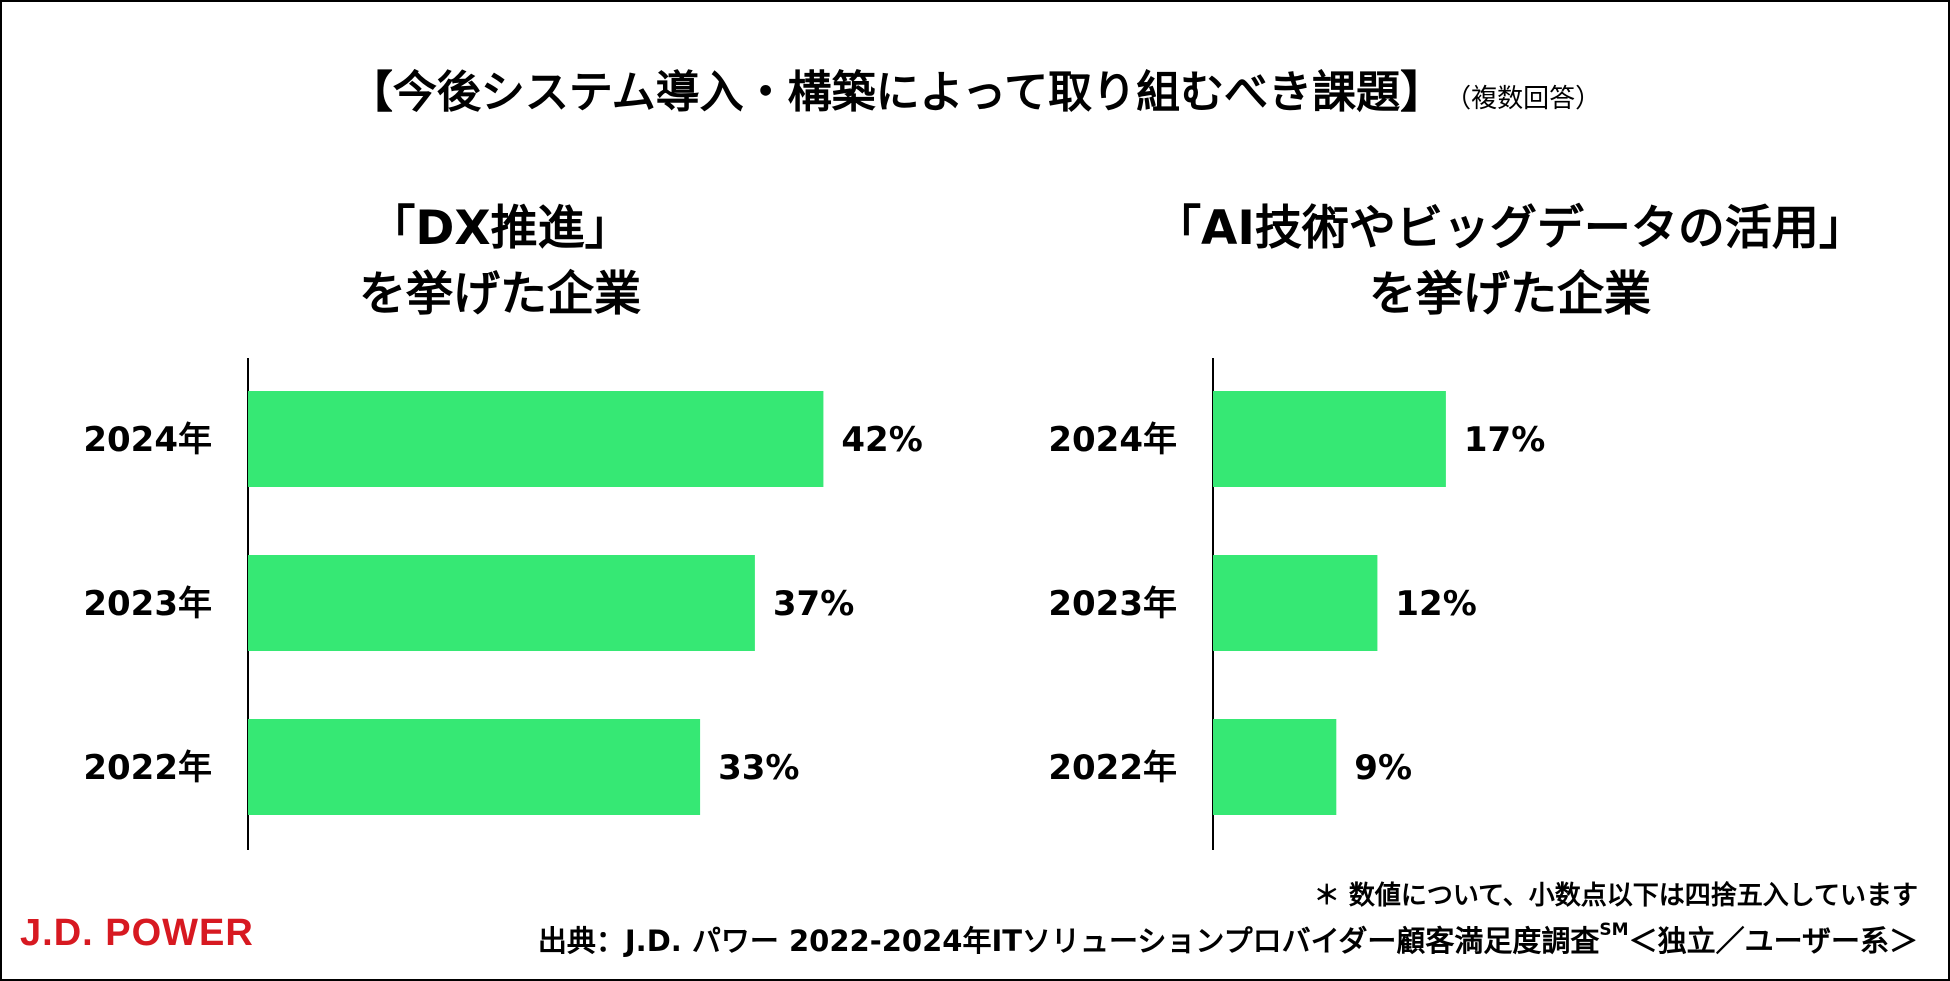 This screenshot has height=981, width=1950. Describe the element at coordinates (758, 768) in the screenshot. I see `chart-0-value-label-2: 33%` at that location.